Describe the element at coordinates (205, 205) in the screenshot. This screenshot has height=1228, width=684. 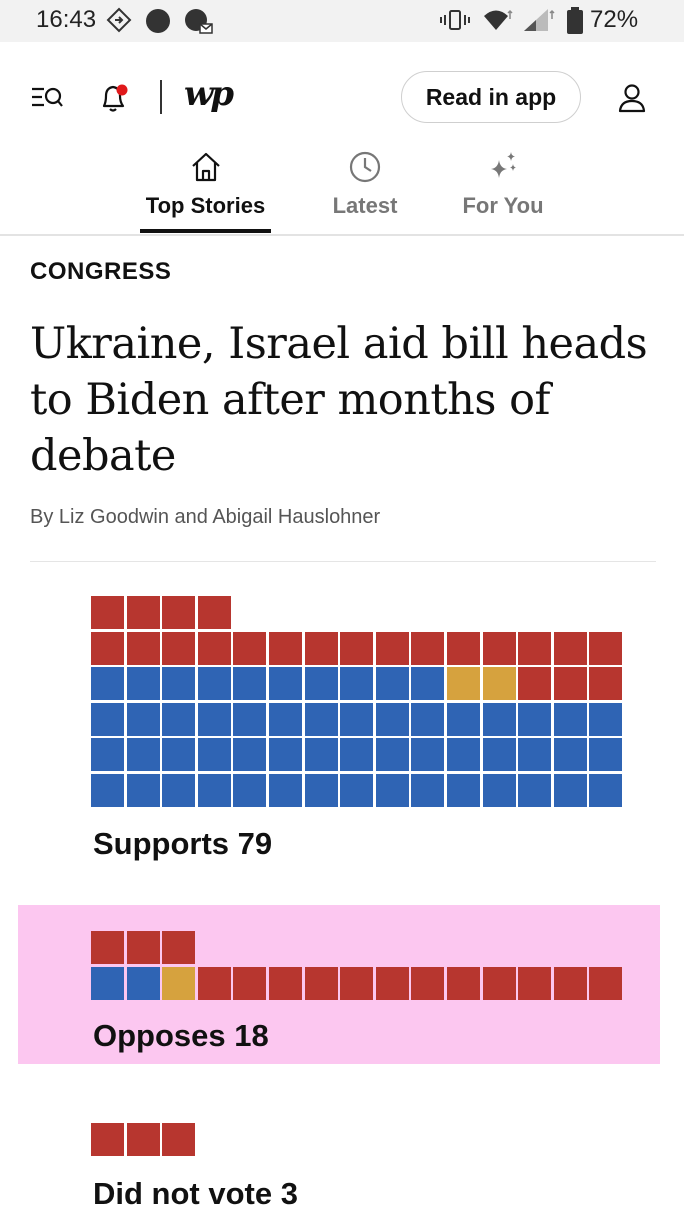
I see `tab-label: Top Stories` at that location.